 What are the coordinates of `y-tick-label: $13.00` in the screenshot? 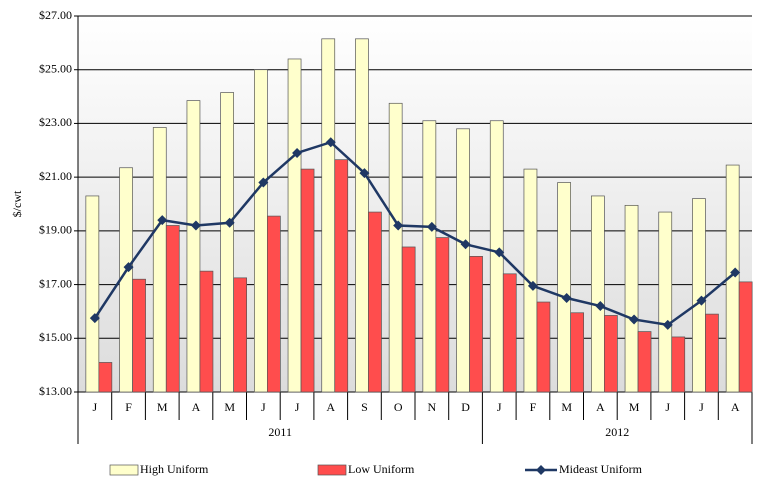 It's located at (55, 391).